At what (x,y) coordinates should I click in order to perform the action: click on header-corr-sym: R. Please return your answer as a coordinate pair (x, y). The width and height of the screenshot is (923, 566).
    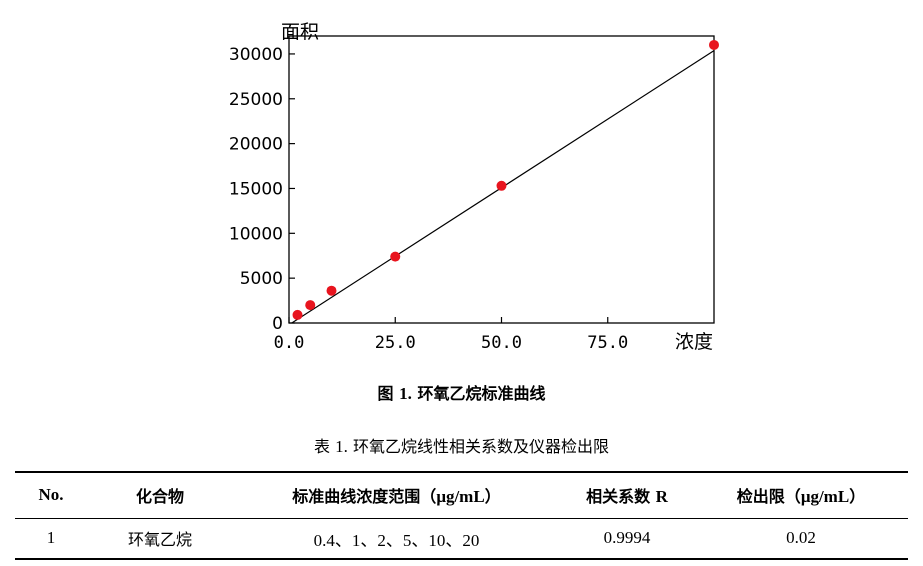
    Looking at the image, I should click on (661, 497).